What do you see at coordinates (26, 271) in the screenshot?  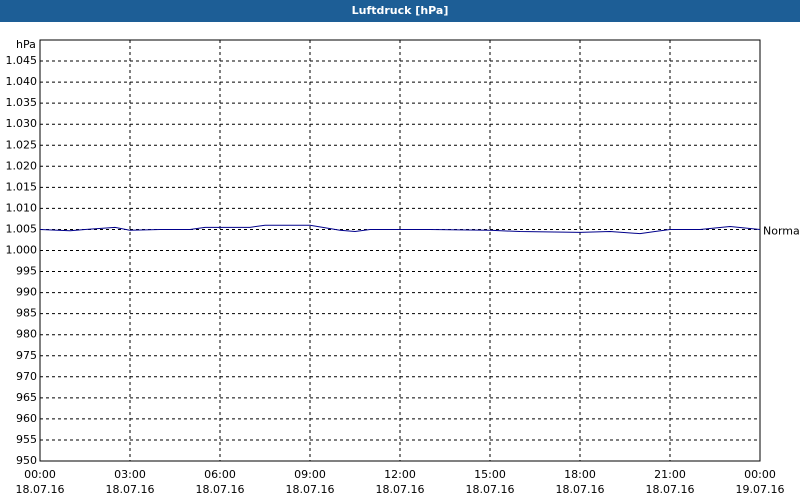 I see `y-tick-label: 995` at bounding box center [26, 271].